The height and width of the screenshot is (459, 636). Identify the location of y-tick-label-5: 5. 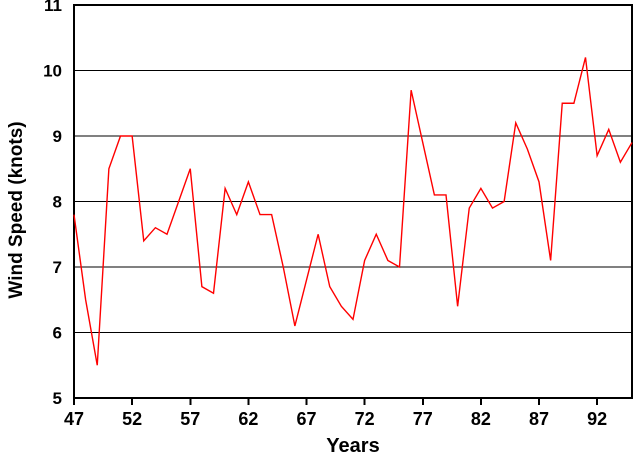
(57, 398).